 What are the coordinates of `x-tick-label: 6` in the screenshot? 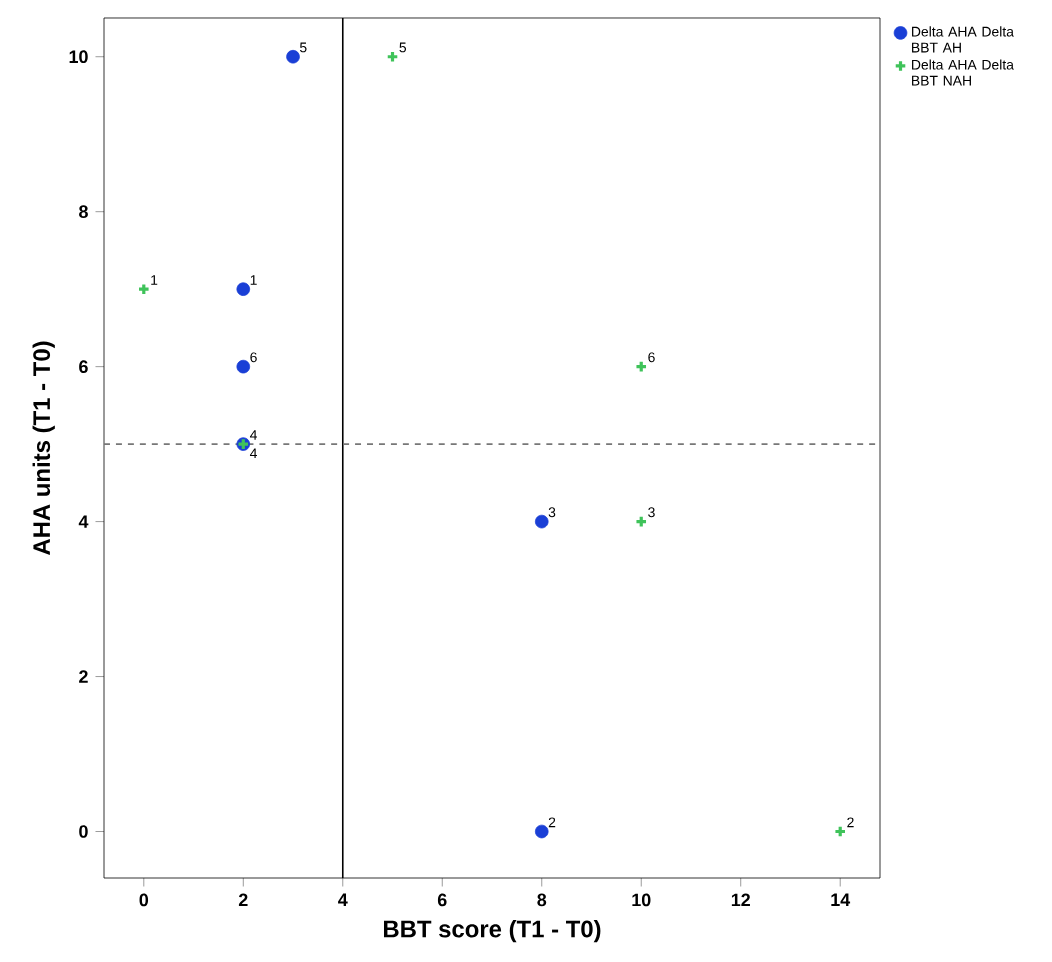 It's located at (442, 900).